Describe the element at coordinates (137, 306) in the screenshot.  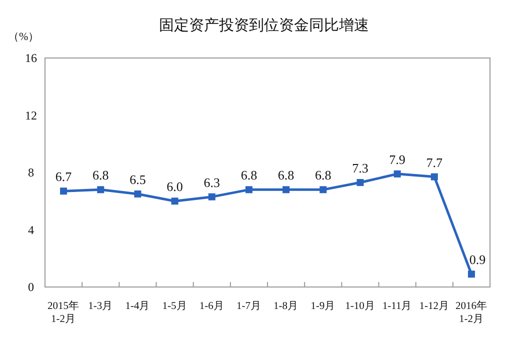
I see `x-tick-label: 1-4月` at that location.